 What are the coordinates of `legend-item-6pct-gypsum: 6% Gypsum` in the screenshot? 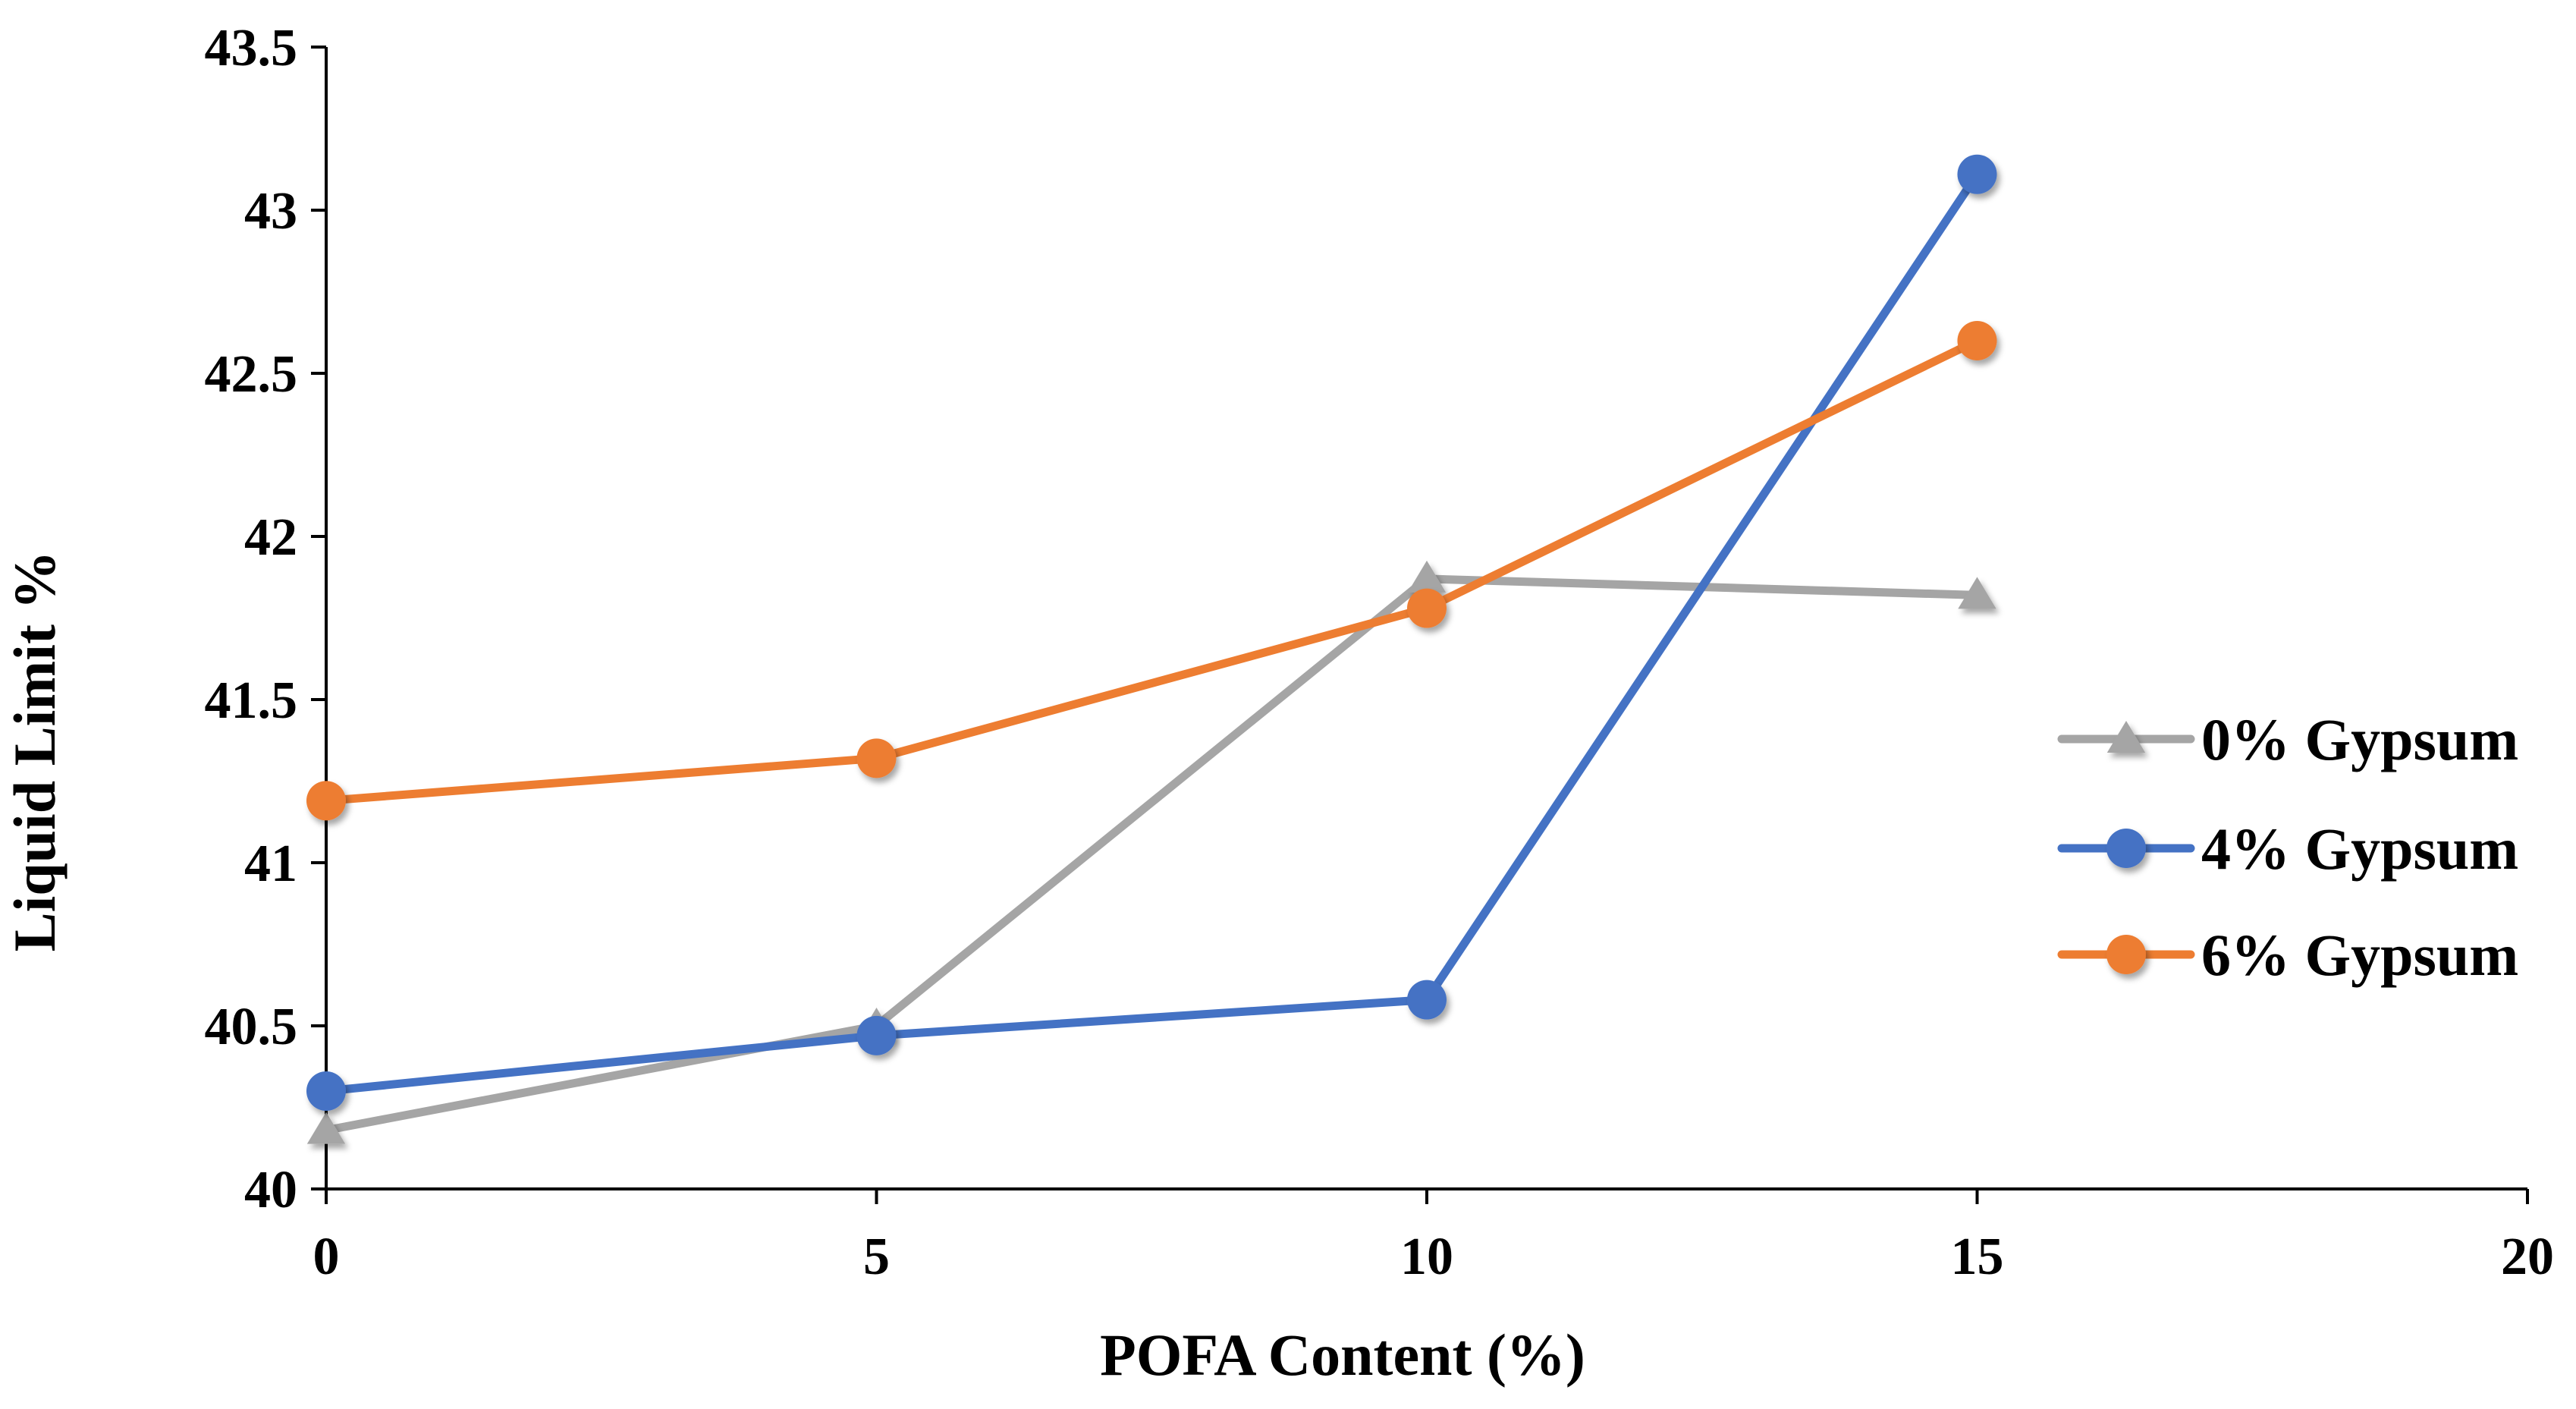 It's located at (2287, 955).